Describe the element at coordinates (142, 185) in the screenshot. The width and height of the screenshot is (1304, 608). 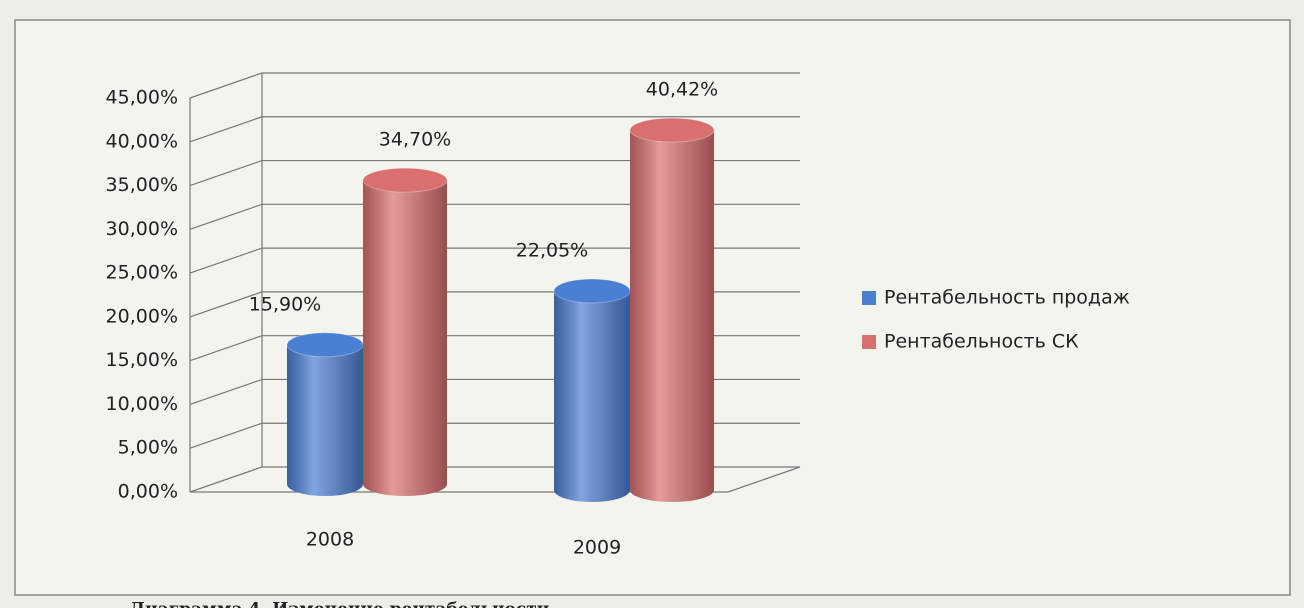
I see `y-tick-label: 35,00%` at that location.